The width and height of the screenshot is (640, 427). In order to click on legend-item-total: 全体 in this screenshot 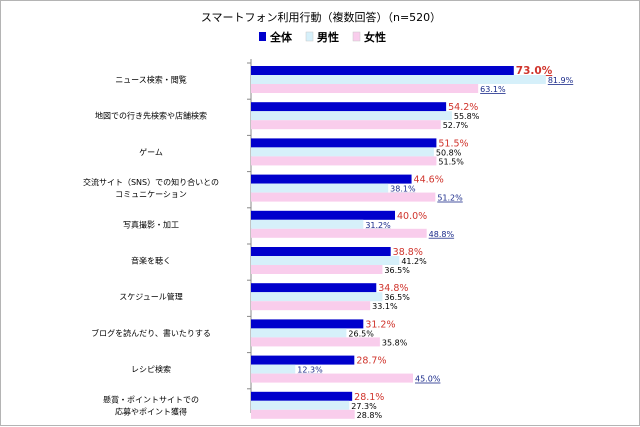, I will do `click(276, 37)`.